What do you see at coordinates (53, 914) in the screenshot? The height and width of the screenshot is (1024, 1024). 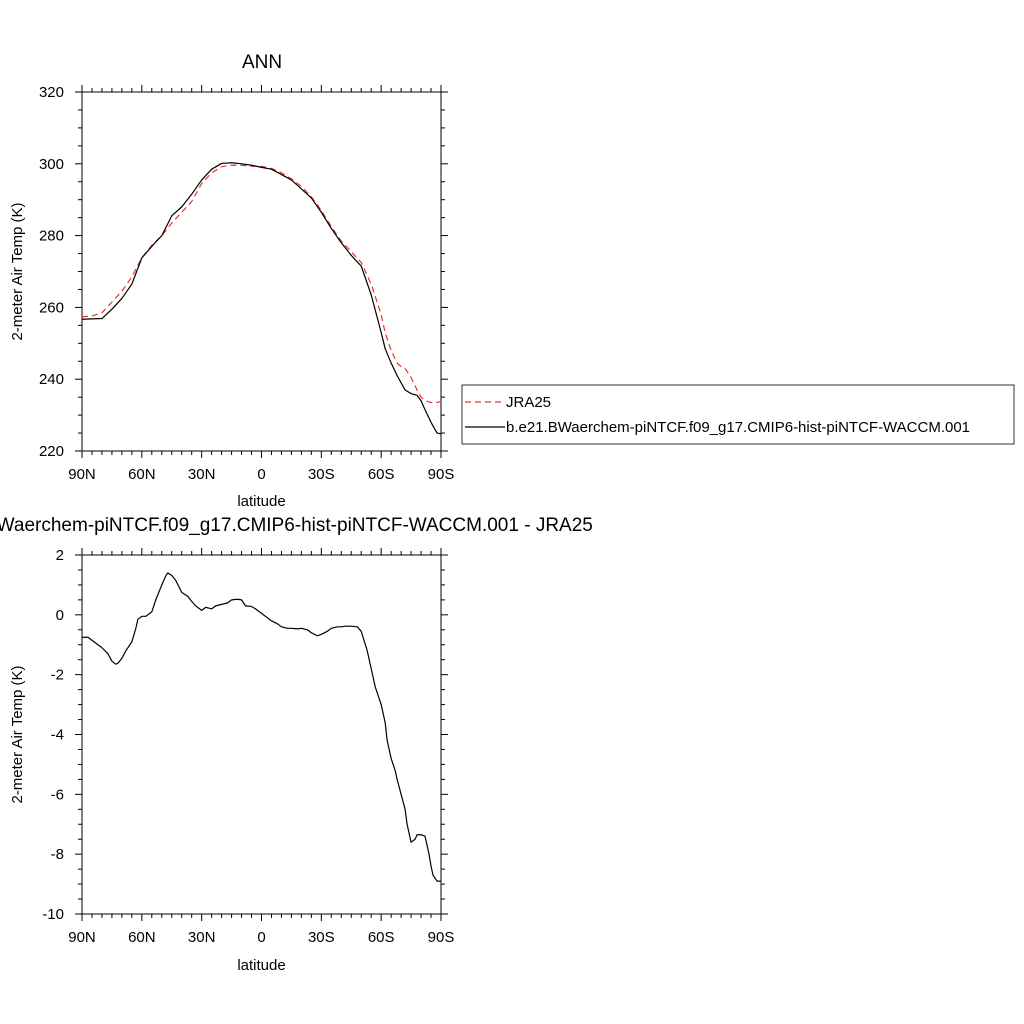 I see `y-tick-label: -10` at bounding box center [53, 914].